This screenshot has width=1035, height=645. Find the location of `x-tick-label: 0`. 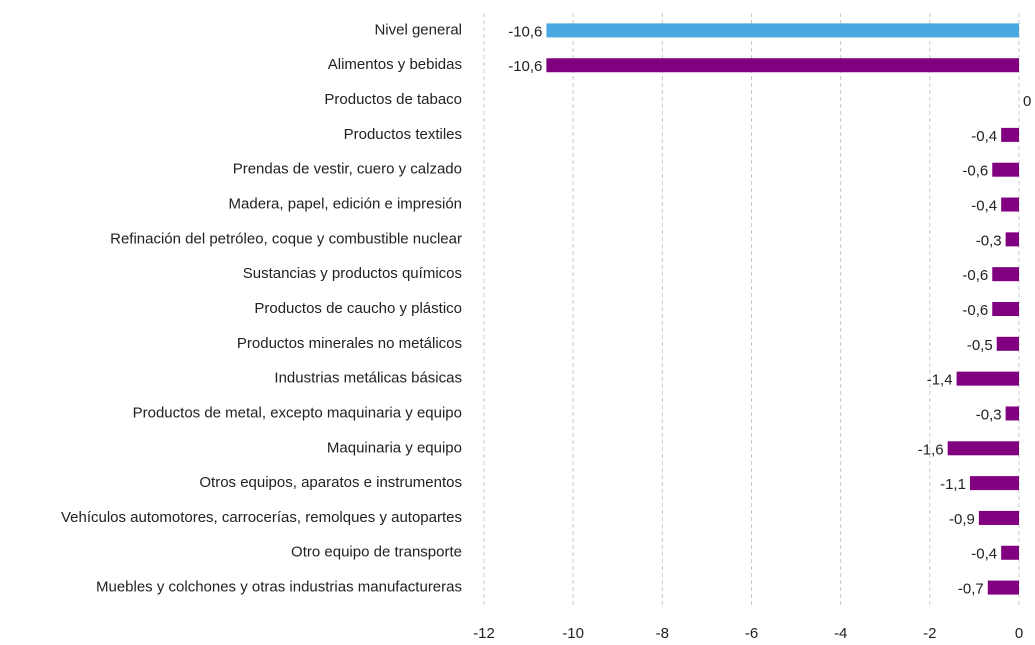

x-tick-label: 0 is located at coordinates (1019, 633).